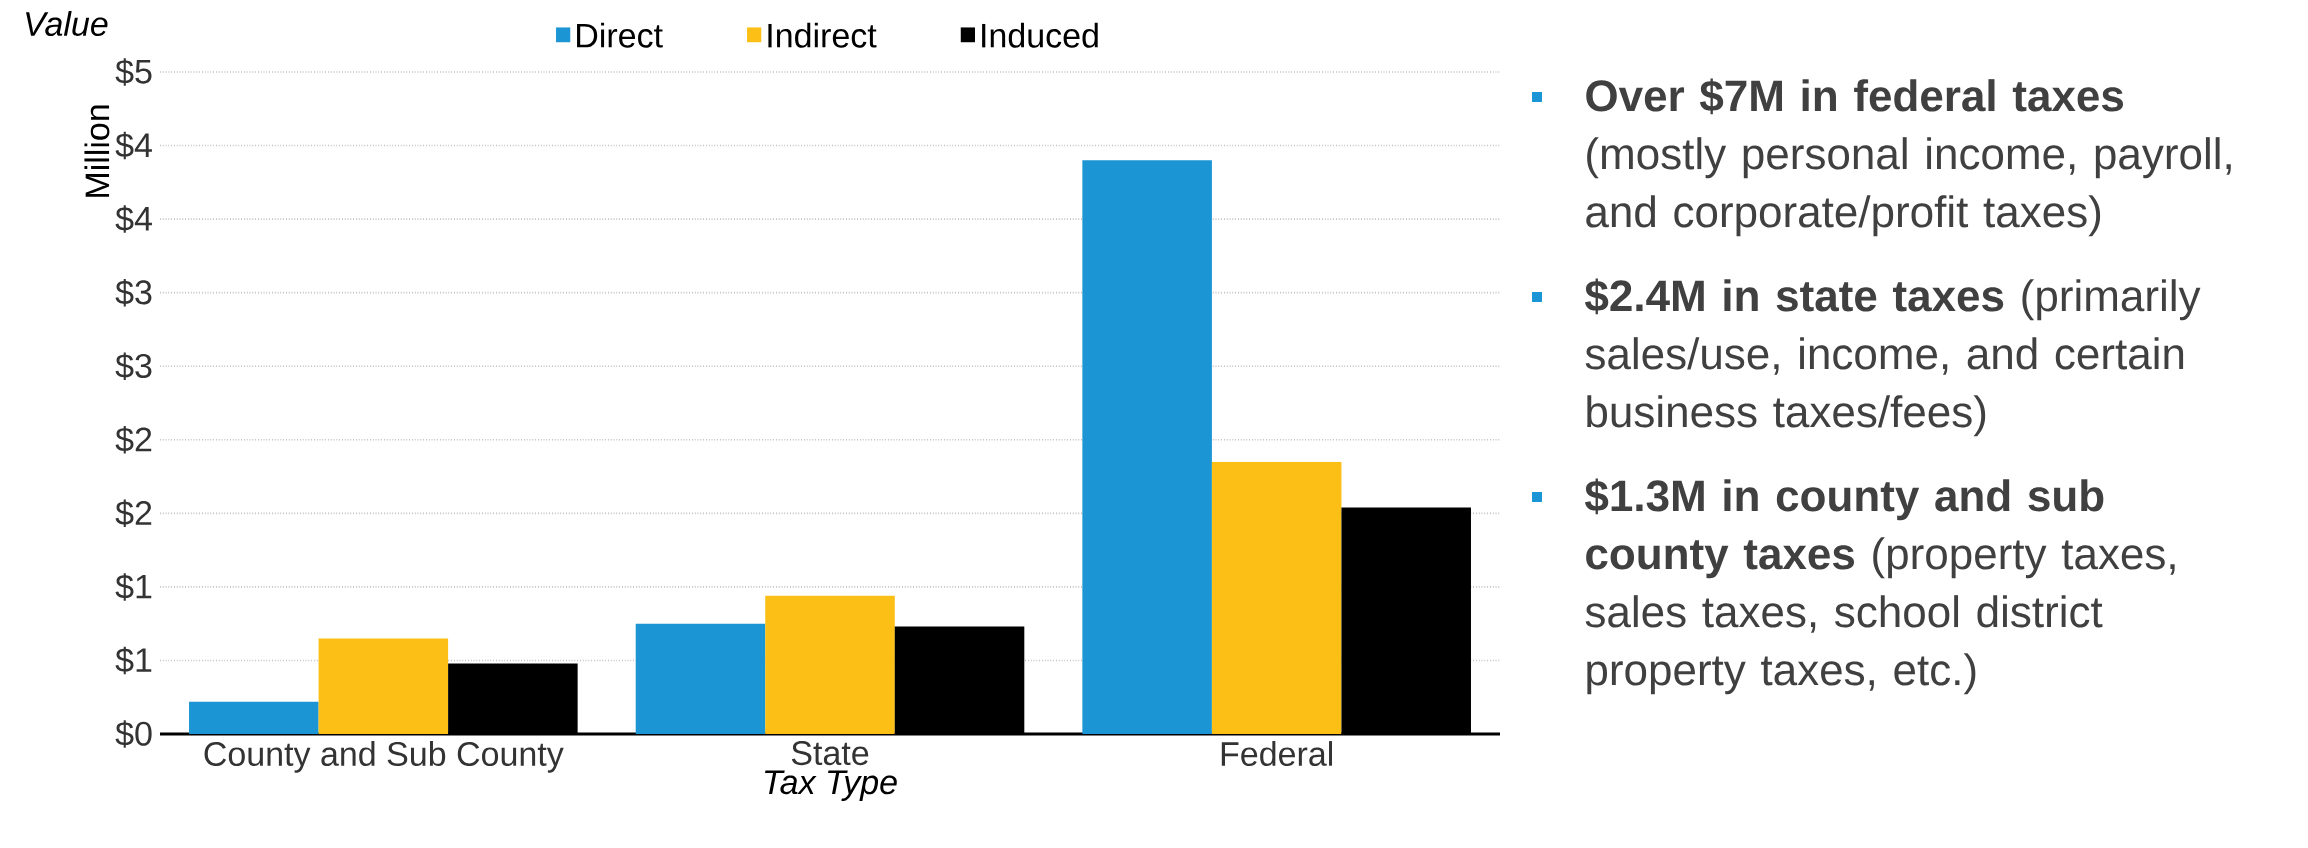 The width and height of the screenshot is (2308, 848). I want to click on y-axis-title: Million, so click(97, 151).